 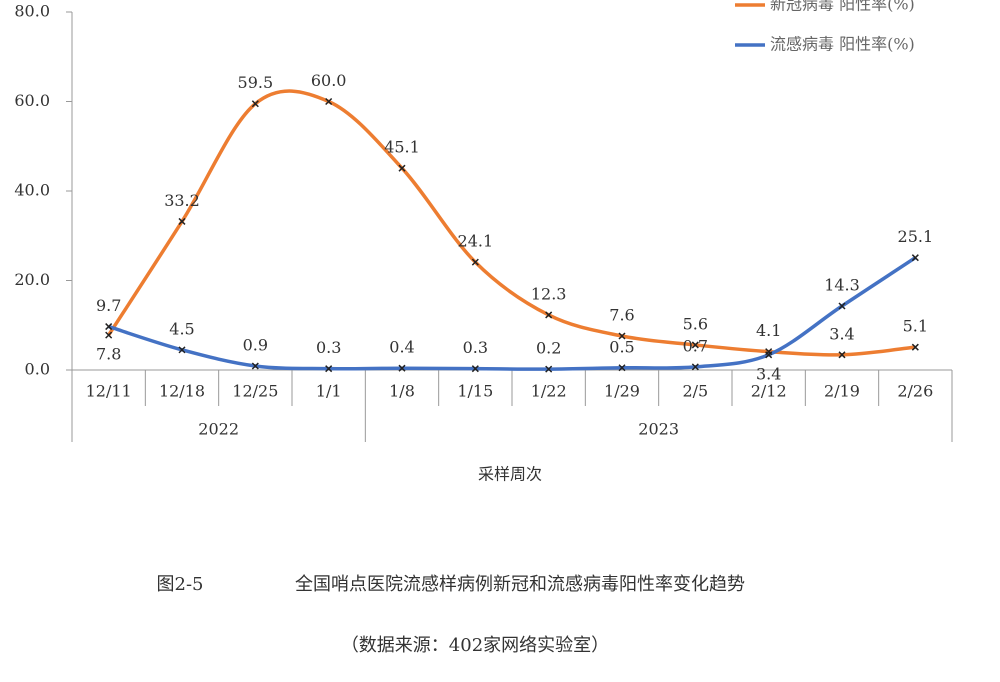 I want to click on x-tick-label: 1/15, so click(x=475, y=391).